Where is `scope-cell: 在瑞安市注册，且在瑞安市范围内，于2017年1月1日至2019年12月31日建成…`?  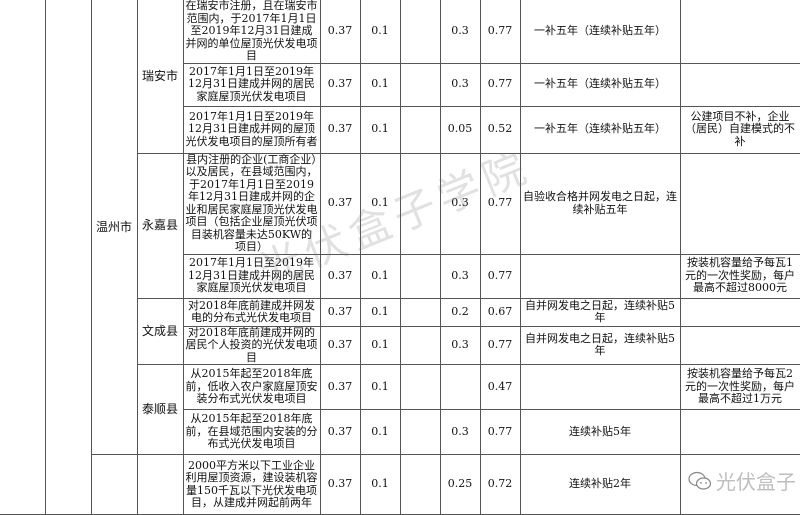 scope-cell: 在瑞安市注册，且在瑞安市范围内，于2017年1月1日至2019年12月31日建成… is located at coordinates (251, 32).